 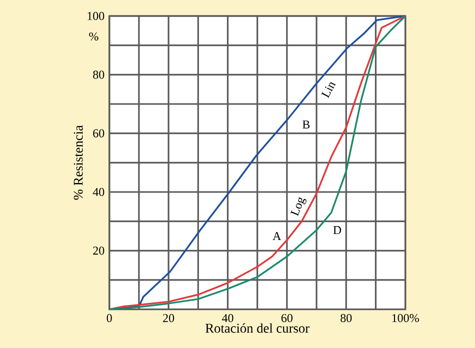 What do you see at coordinates (328, 90) in the screenshot?
I see `annotation: Lin` at bounding box center [328, 90].